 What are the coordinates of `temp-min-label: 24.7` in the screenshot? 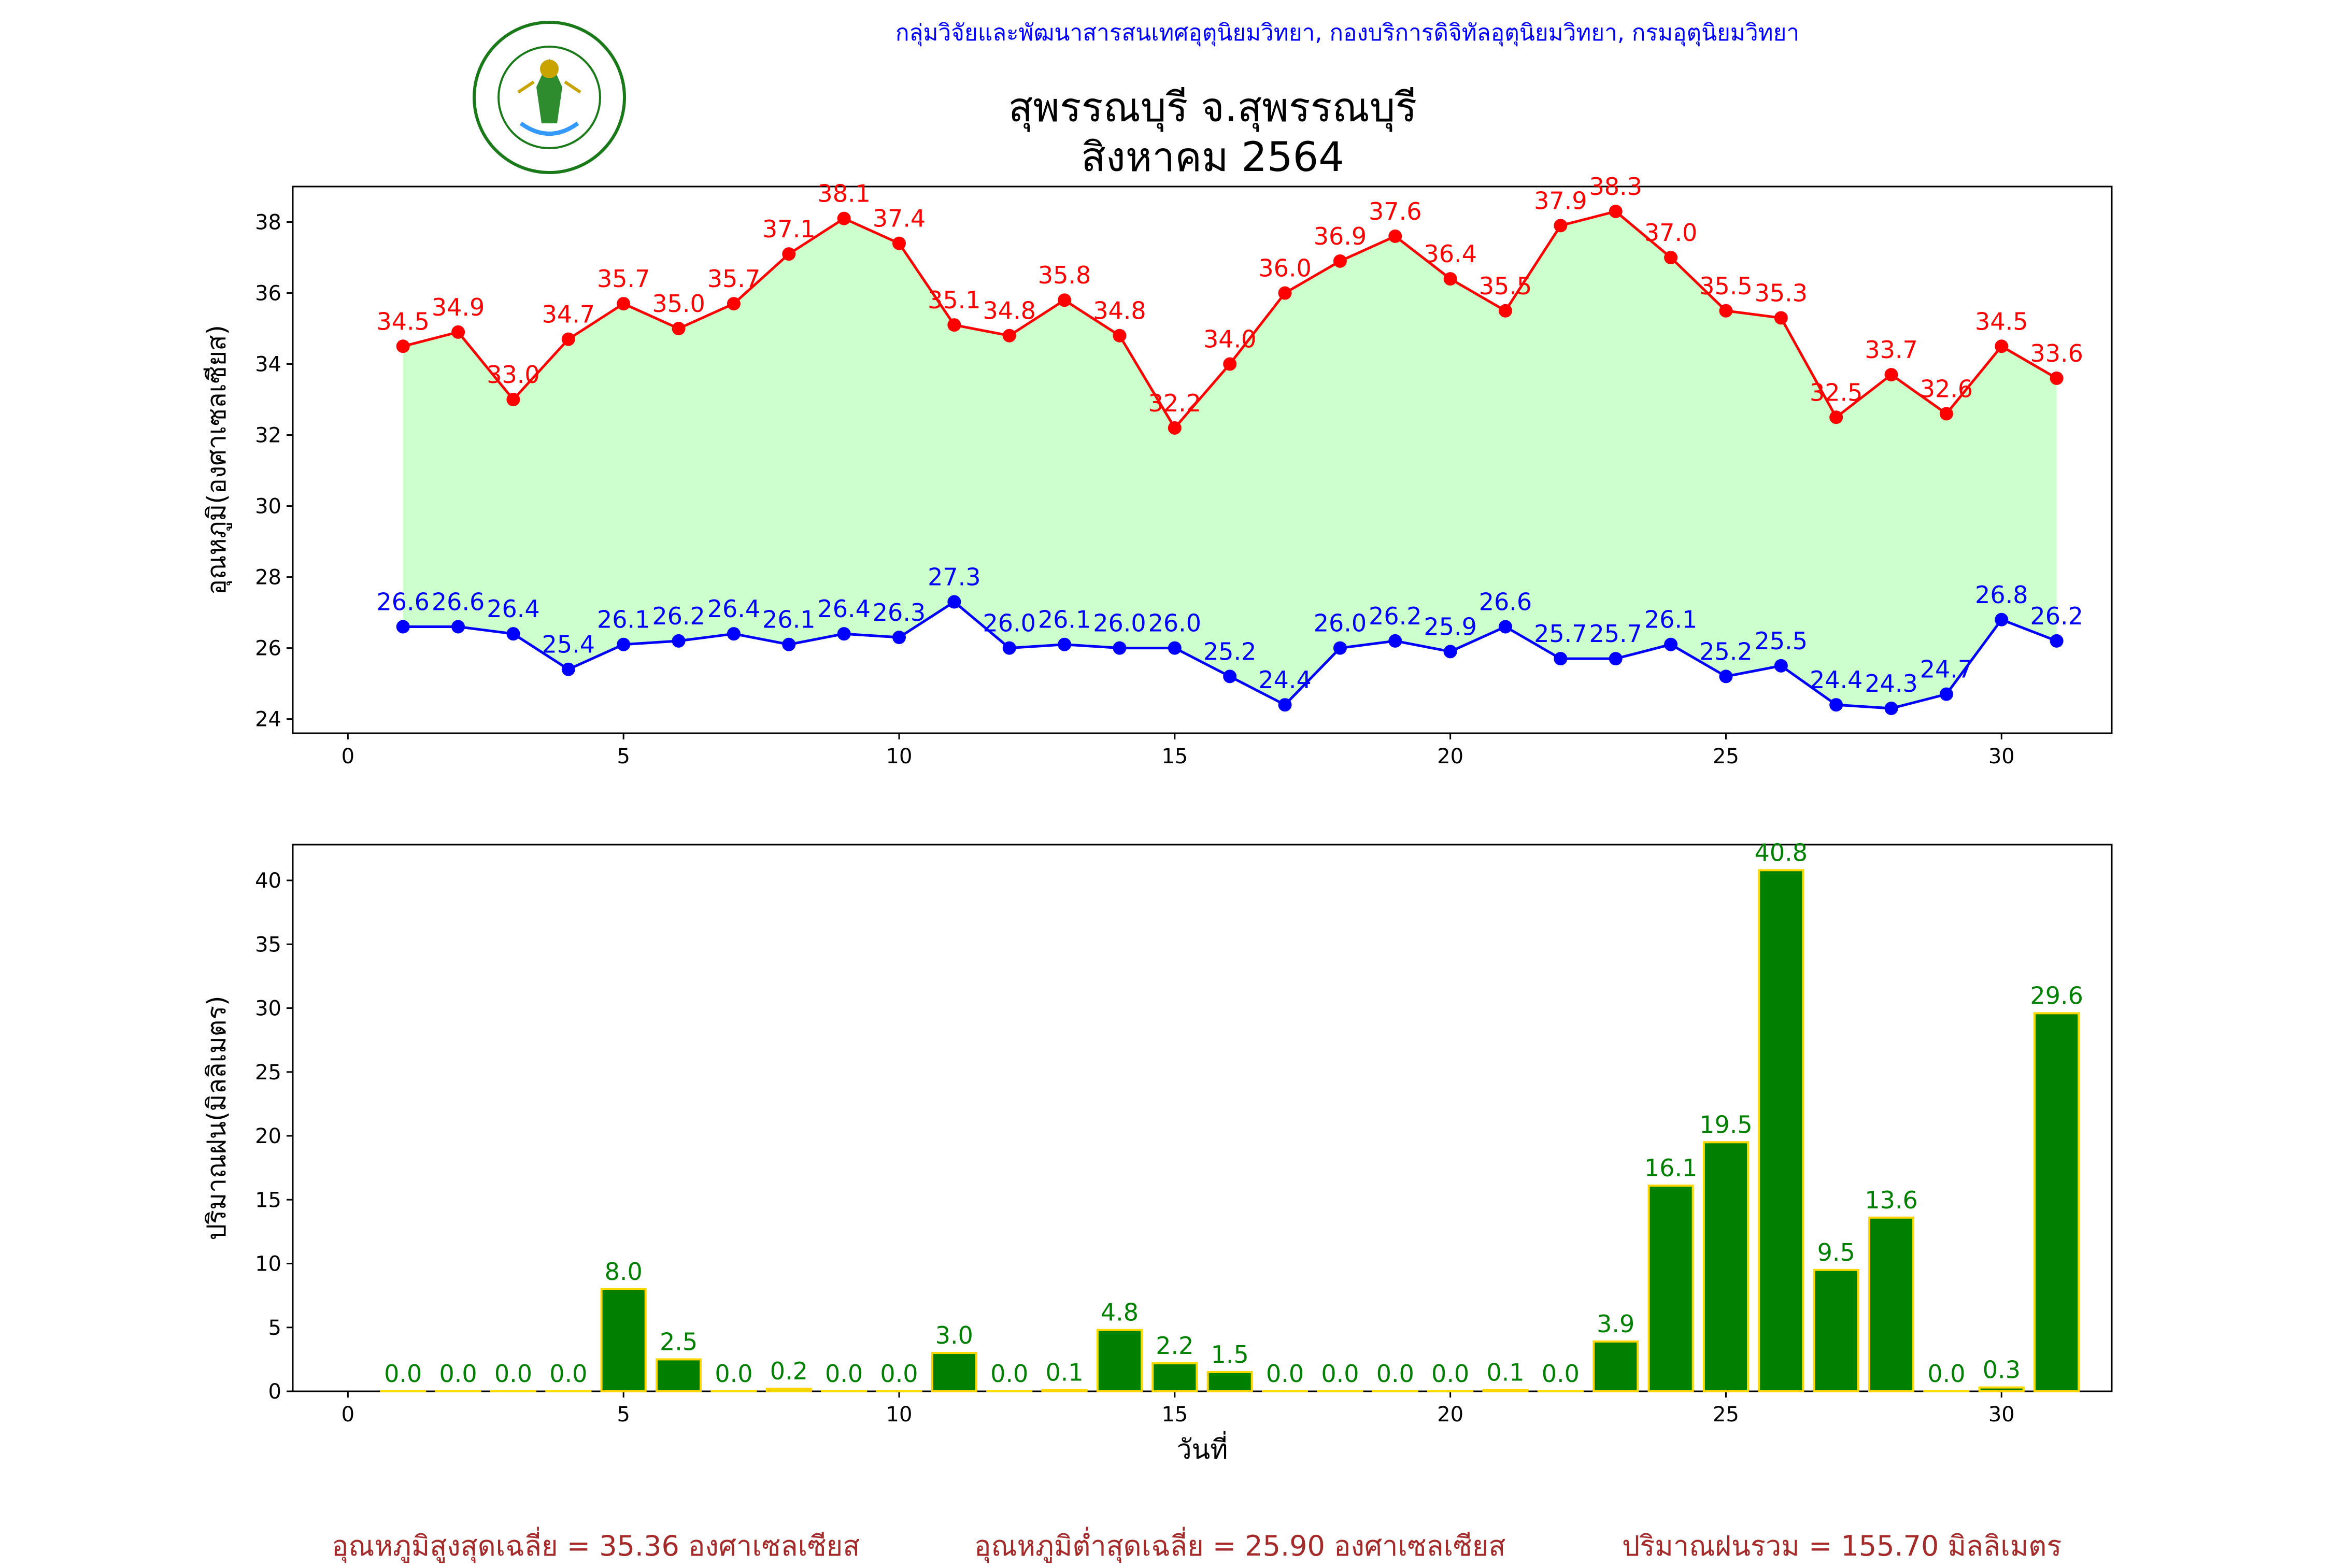 It's located at (1947, 669).